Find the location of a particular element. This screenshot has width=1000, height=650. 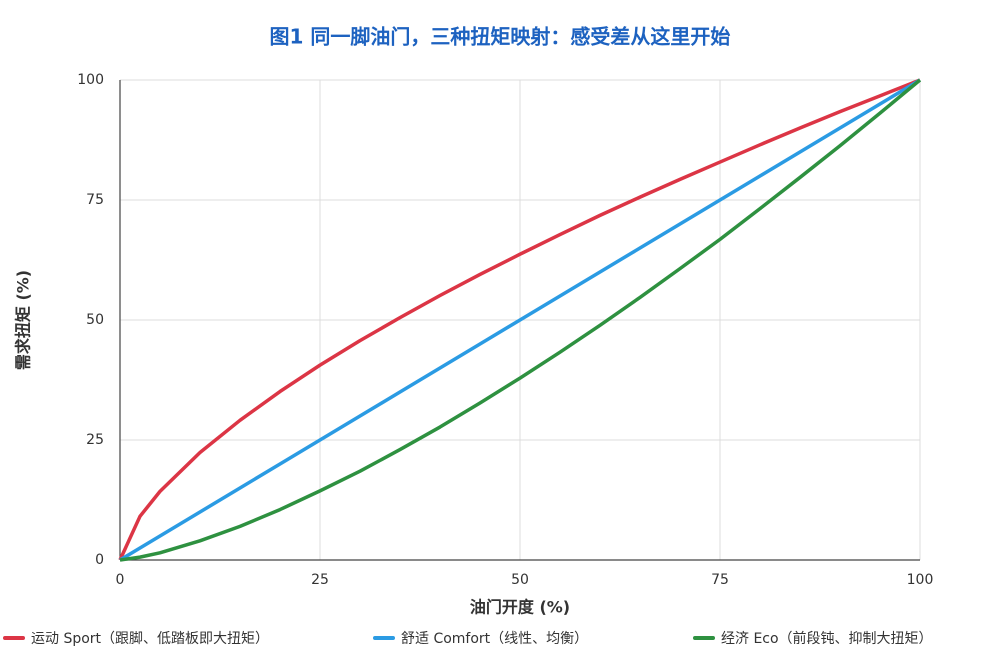

y-axis-title: 需求扭矩 (%) is located at coordinates (23, 320).